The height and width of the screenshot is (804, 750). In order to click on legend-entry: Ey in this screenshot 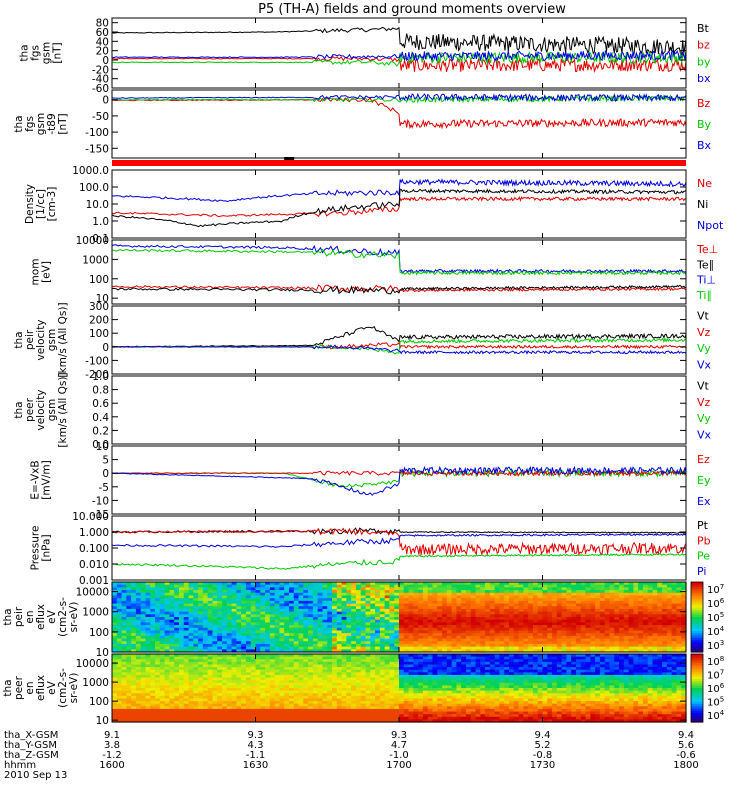, I will do `click(704, 480)`.